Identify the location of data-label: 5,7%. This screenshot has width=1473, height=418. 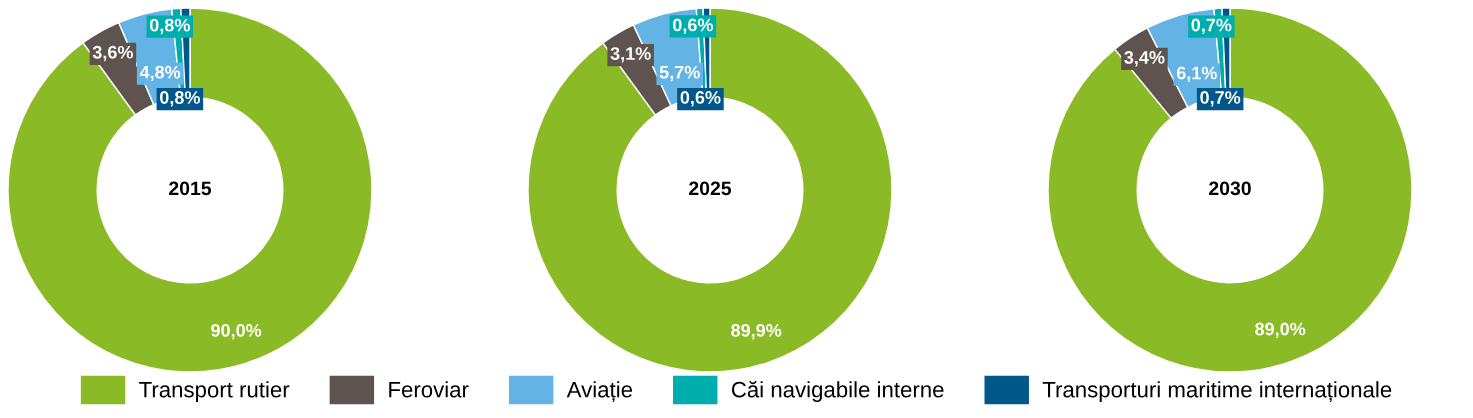
(679, 73).